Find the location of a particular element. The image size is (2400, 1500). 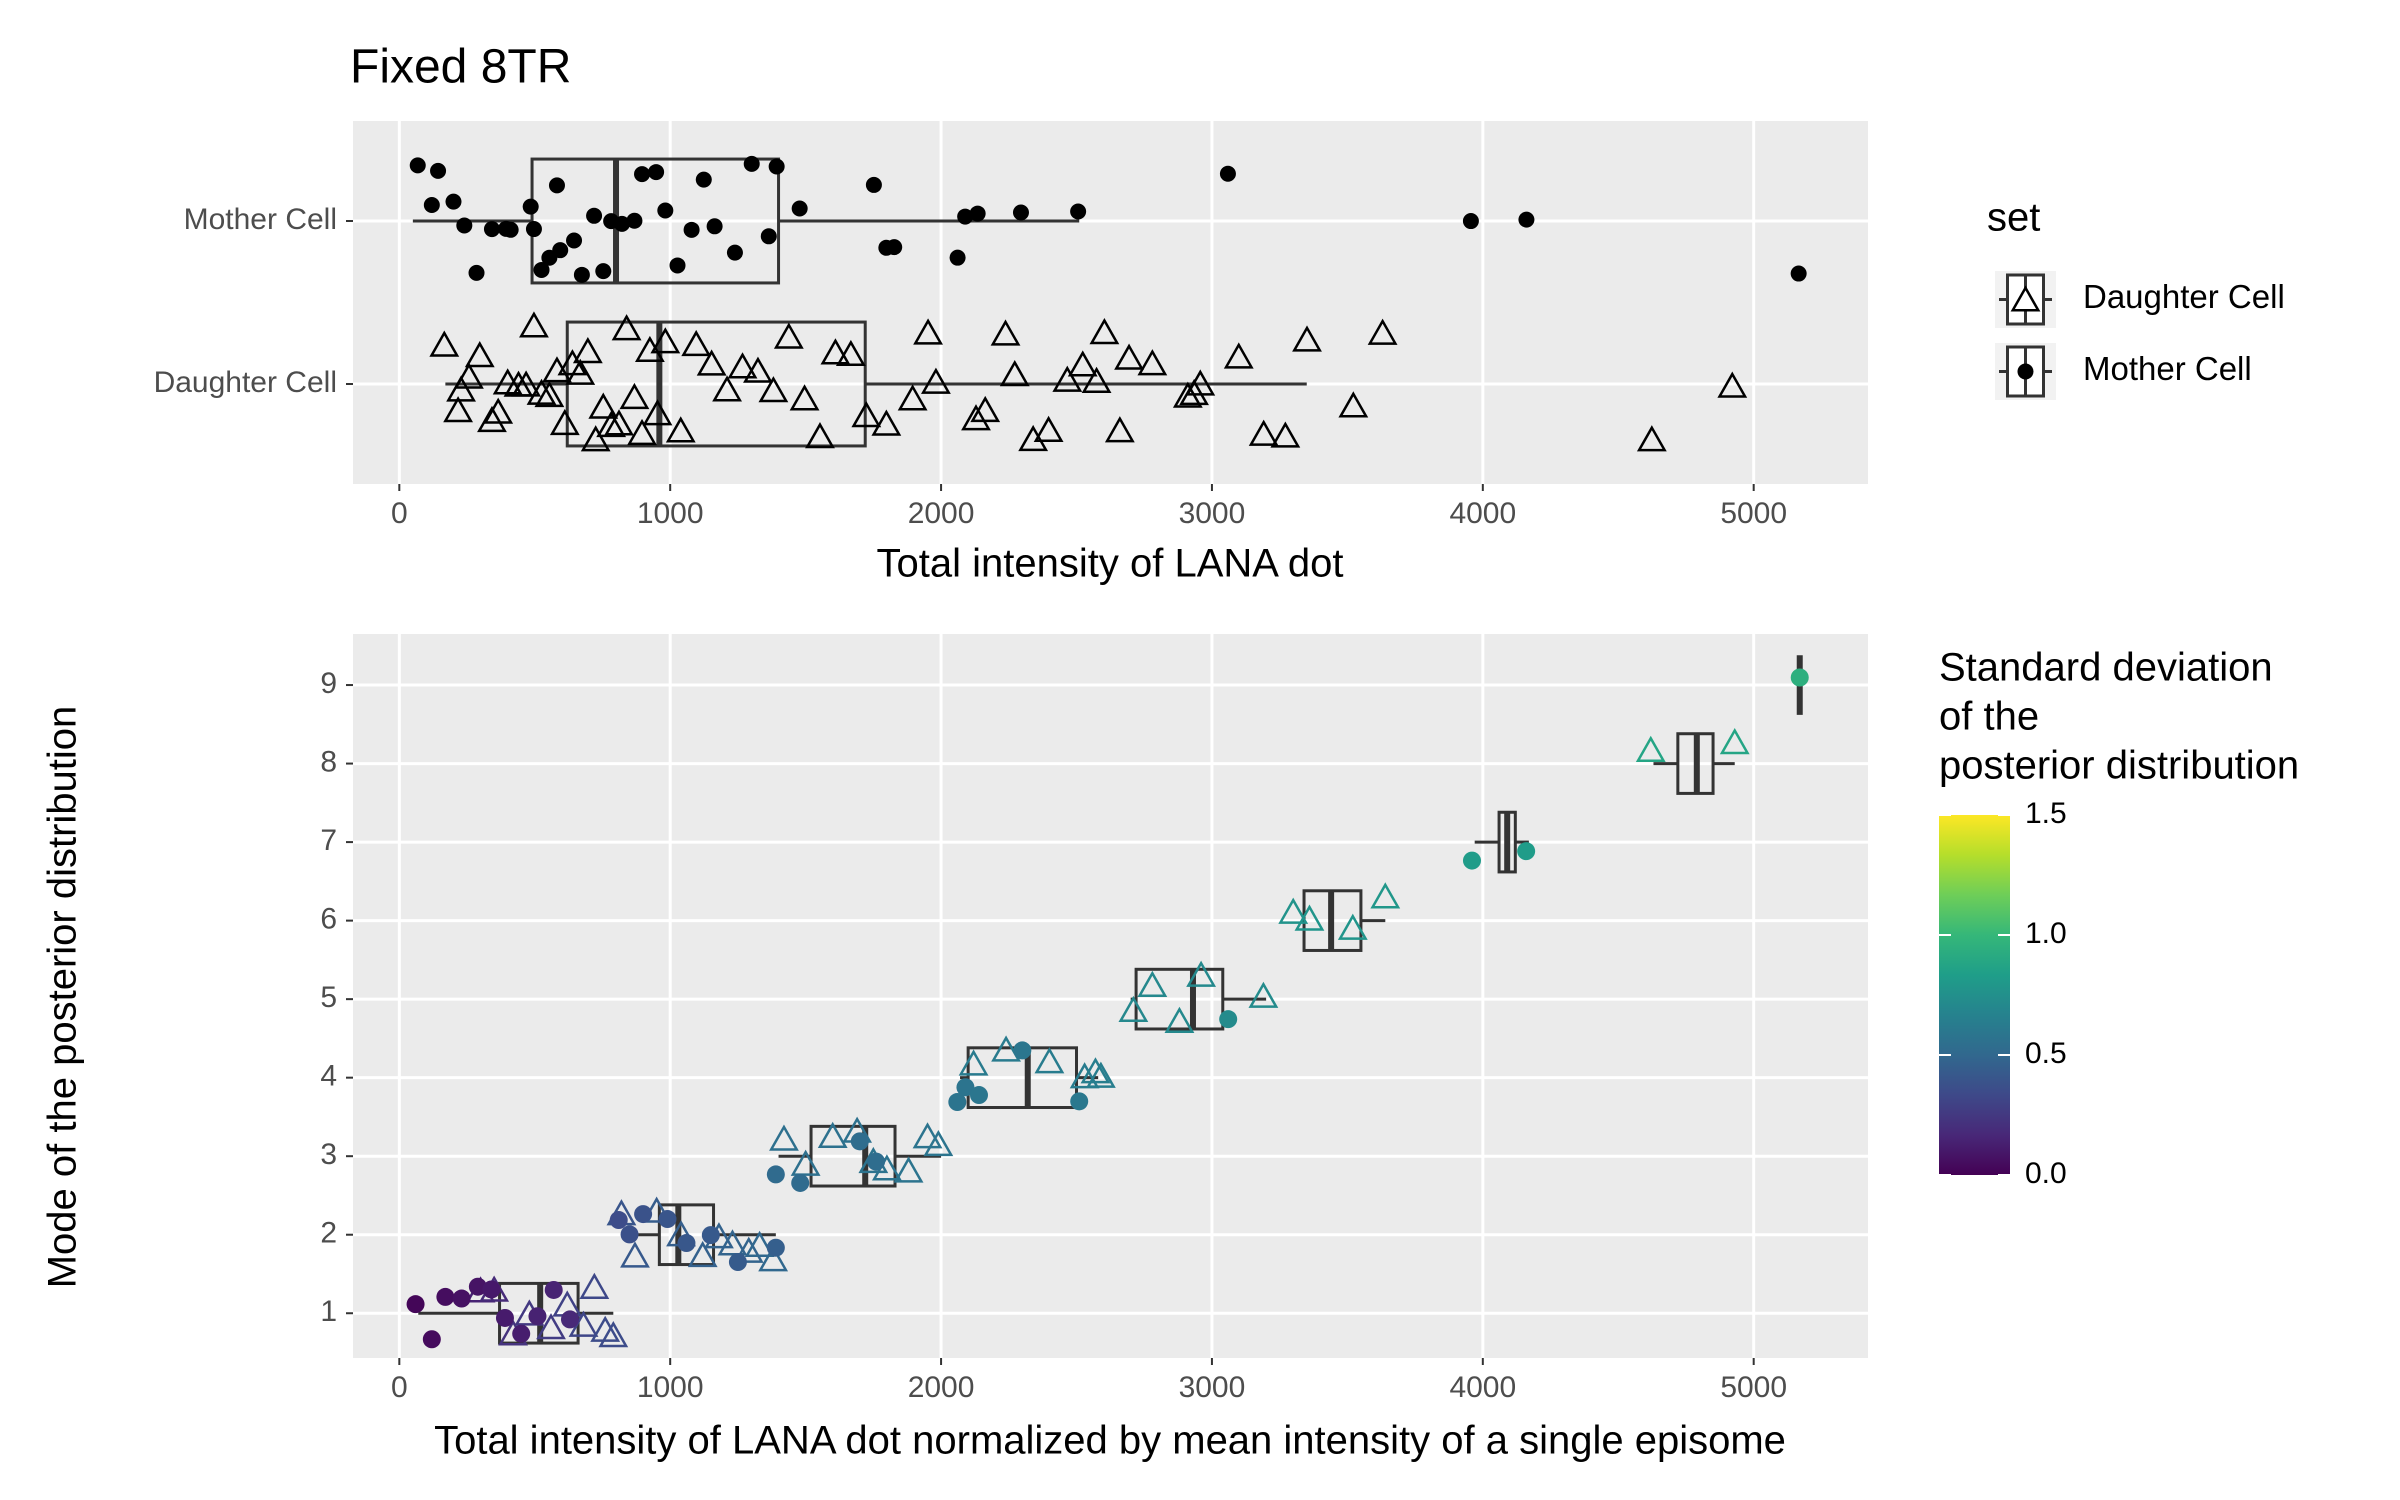

y-tick-label: 2 is located at coordinates (328, 1233).